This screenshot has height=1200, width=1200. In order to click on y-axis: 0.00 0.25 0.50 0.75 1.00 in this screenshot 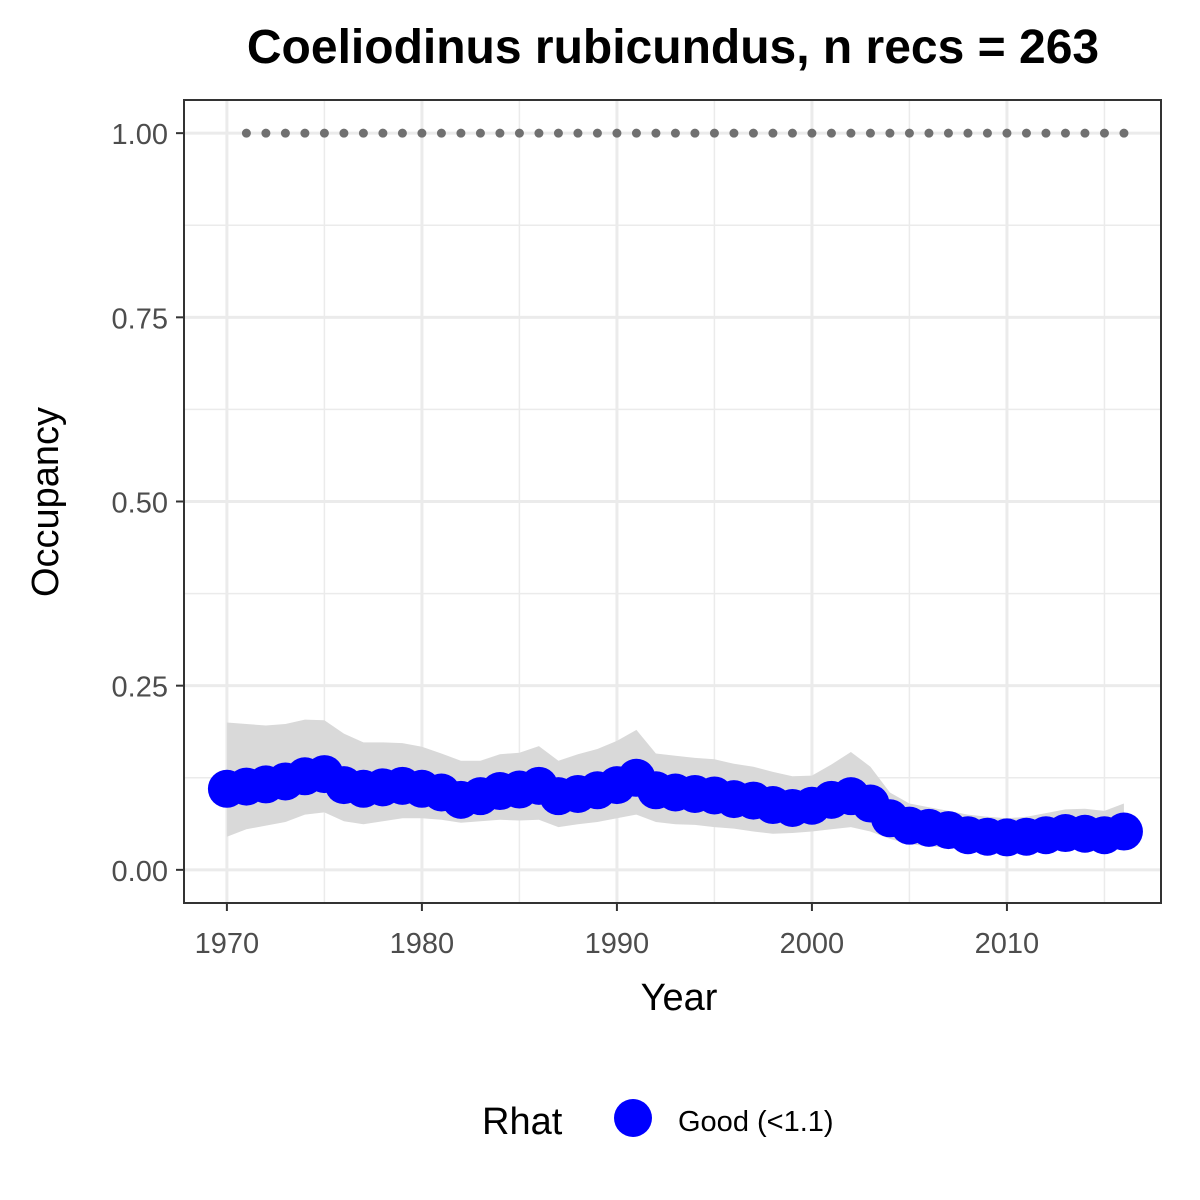, I will do `click(148, 503)`.